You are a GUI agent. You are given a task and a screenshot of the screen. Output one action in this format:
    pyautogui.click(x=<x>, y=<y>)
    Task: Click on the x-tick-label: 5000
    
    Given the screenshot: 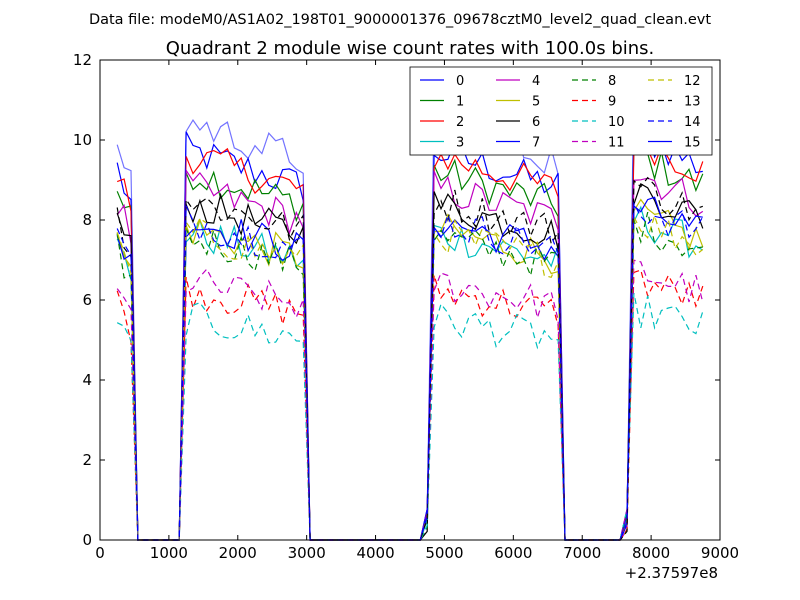 What is the action you would take?
    pyautogui.click(x=444, y=553)
    